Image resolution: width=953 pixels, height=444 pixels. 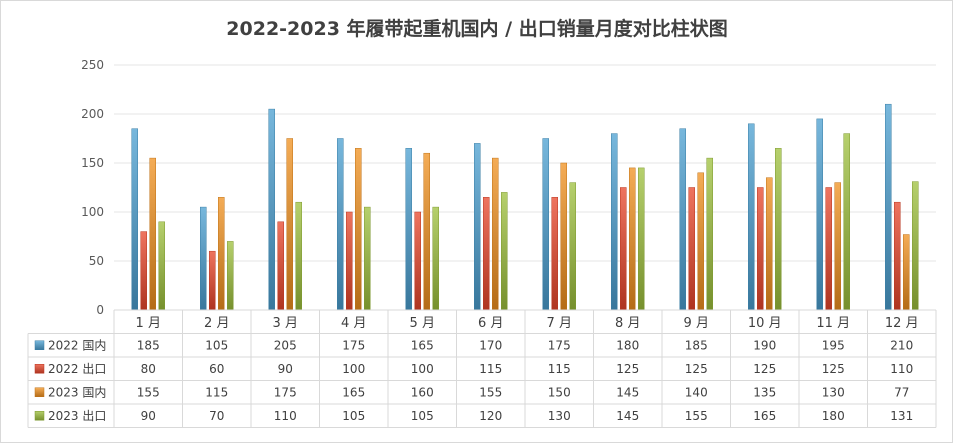 I want to click on y-tick-label: 0, so click(x=100, y=310).